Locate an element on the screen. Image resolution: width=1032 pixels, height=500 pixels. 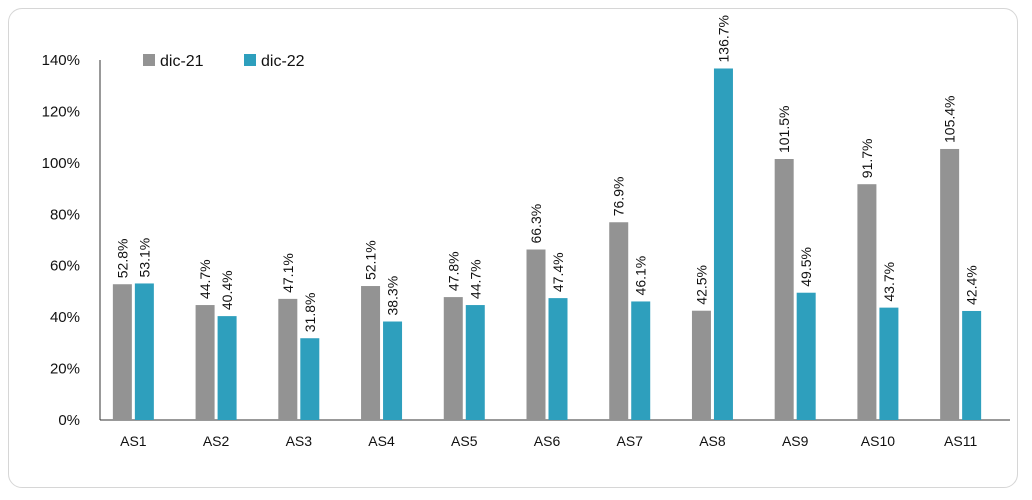
data-label: 47.1% is located at coordinates (288, 273).